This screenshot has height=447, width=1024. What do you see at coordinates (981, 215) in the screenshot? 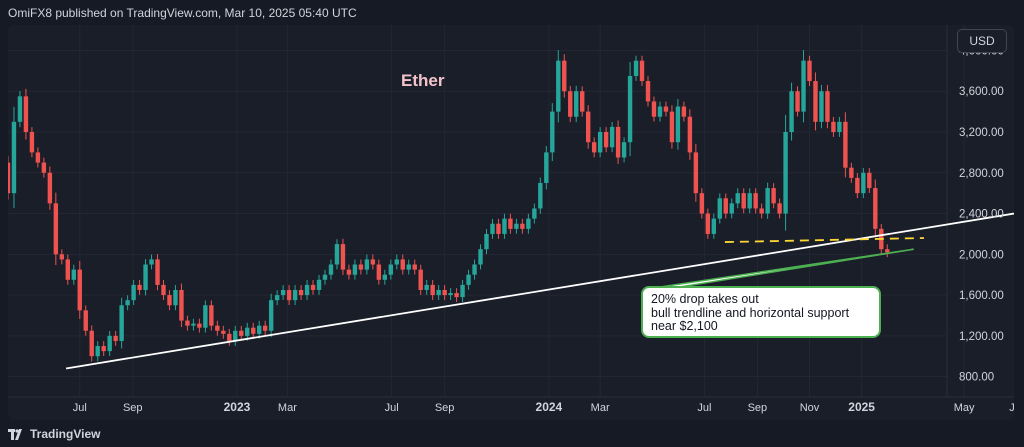
I see `price-tick-label: 2,400.00` at bounding box center [981, 215].